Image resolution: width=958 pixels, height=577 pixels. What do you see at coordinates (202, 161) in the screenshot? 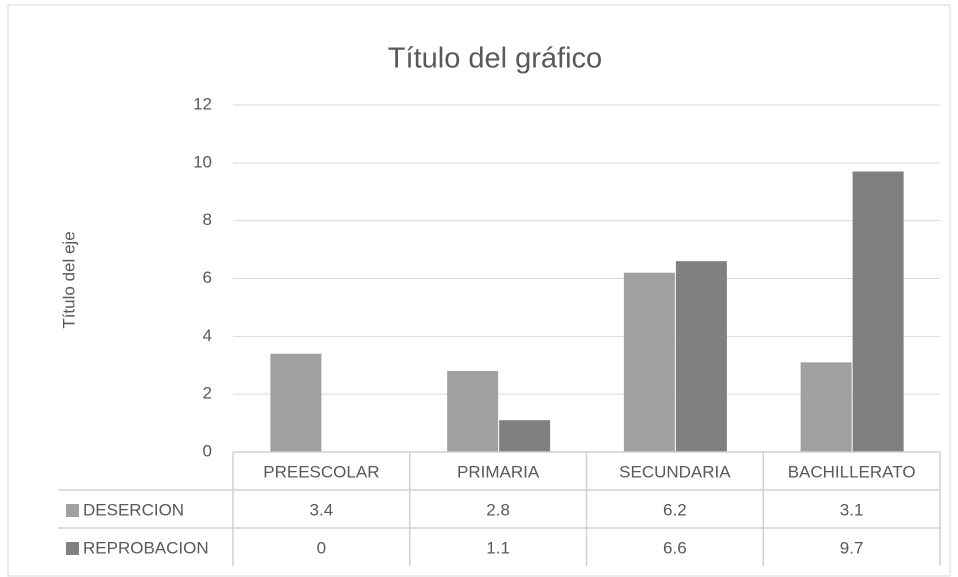
I see `y-tick-label: 10` at bounding box center [202, 161].